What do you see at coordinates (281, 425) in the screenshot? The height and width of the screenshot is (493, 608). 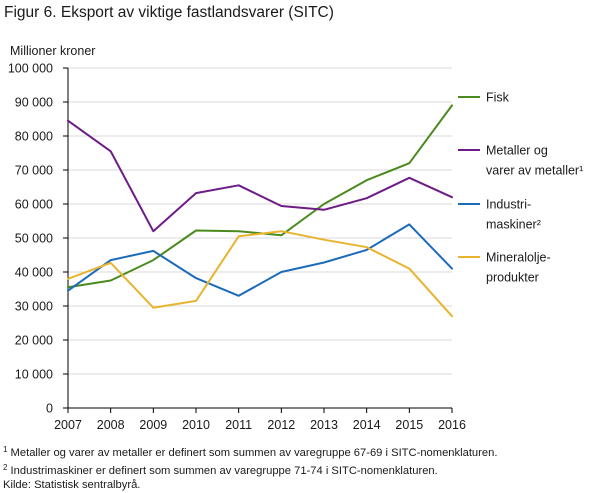 I see `x-tick-label: 2012` at bounding box center [281, 425].